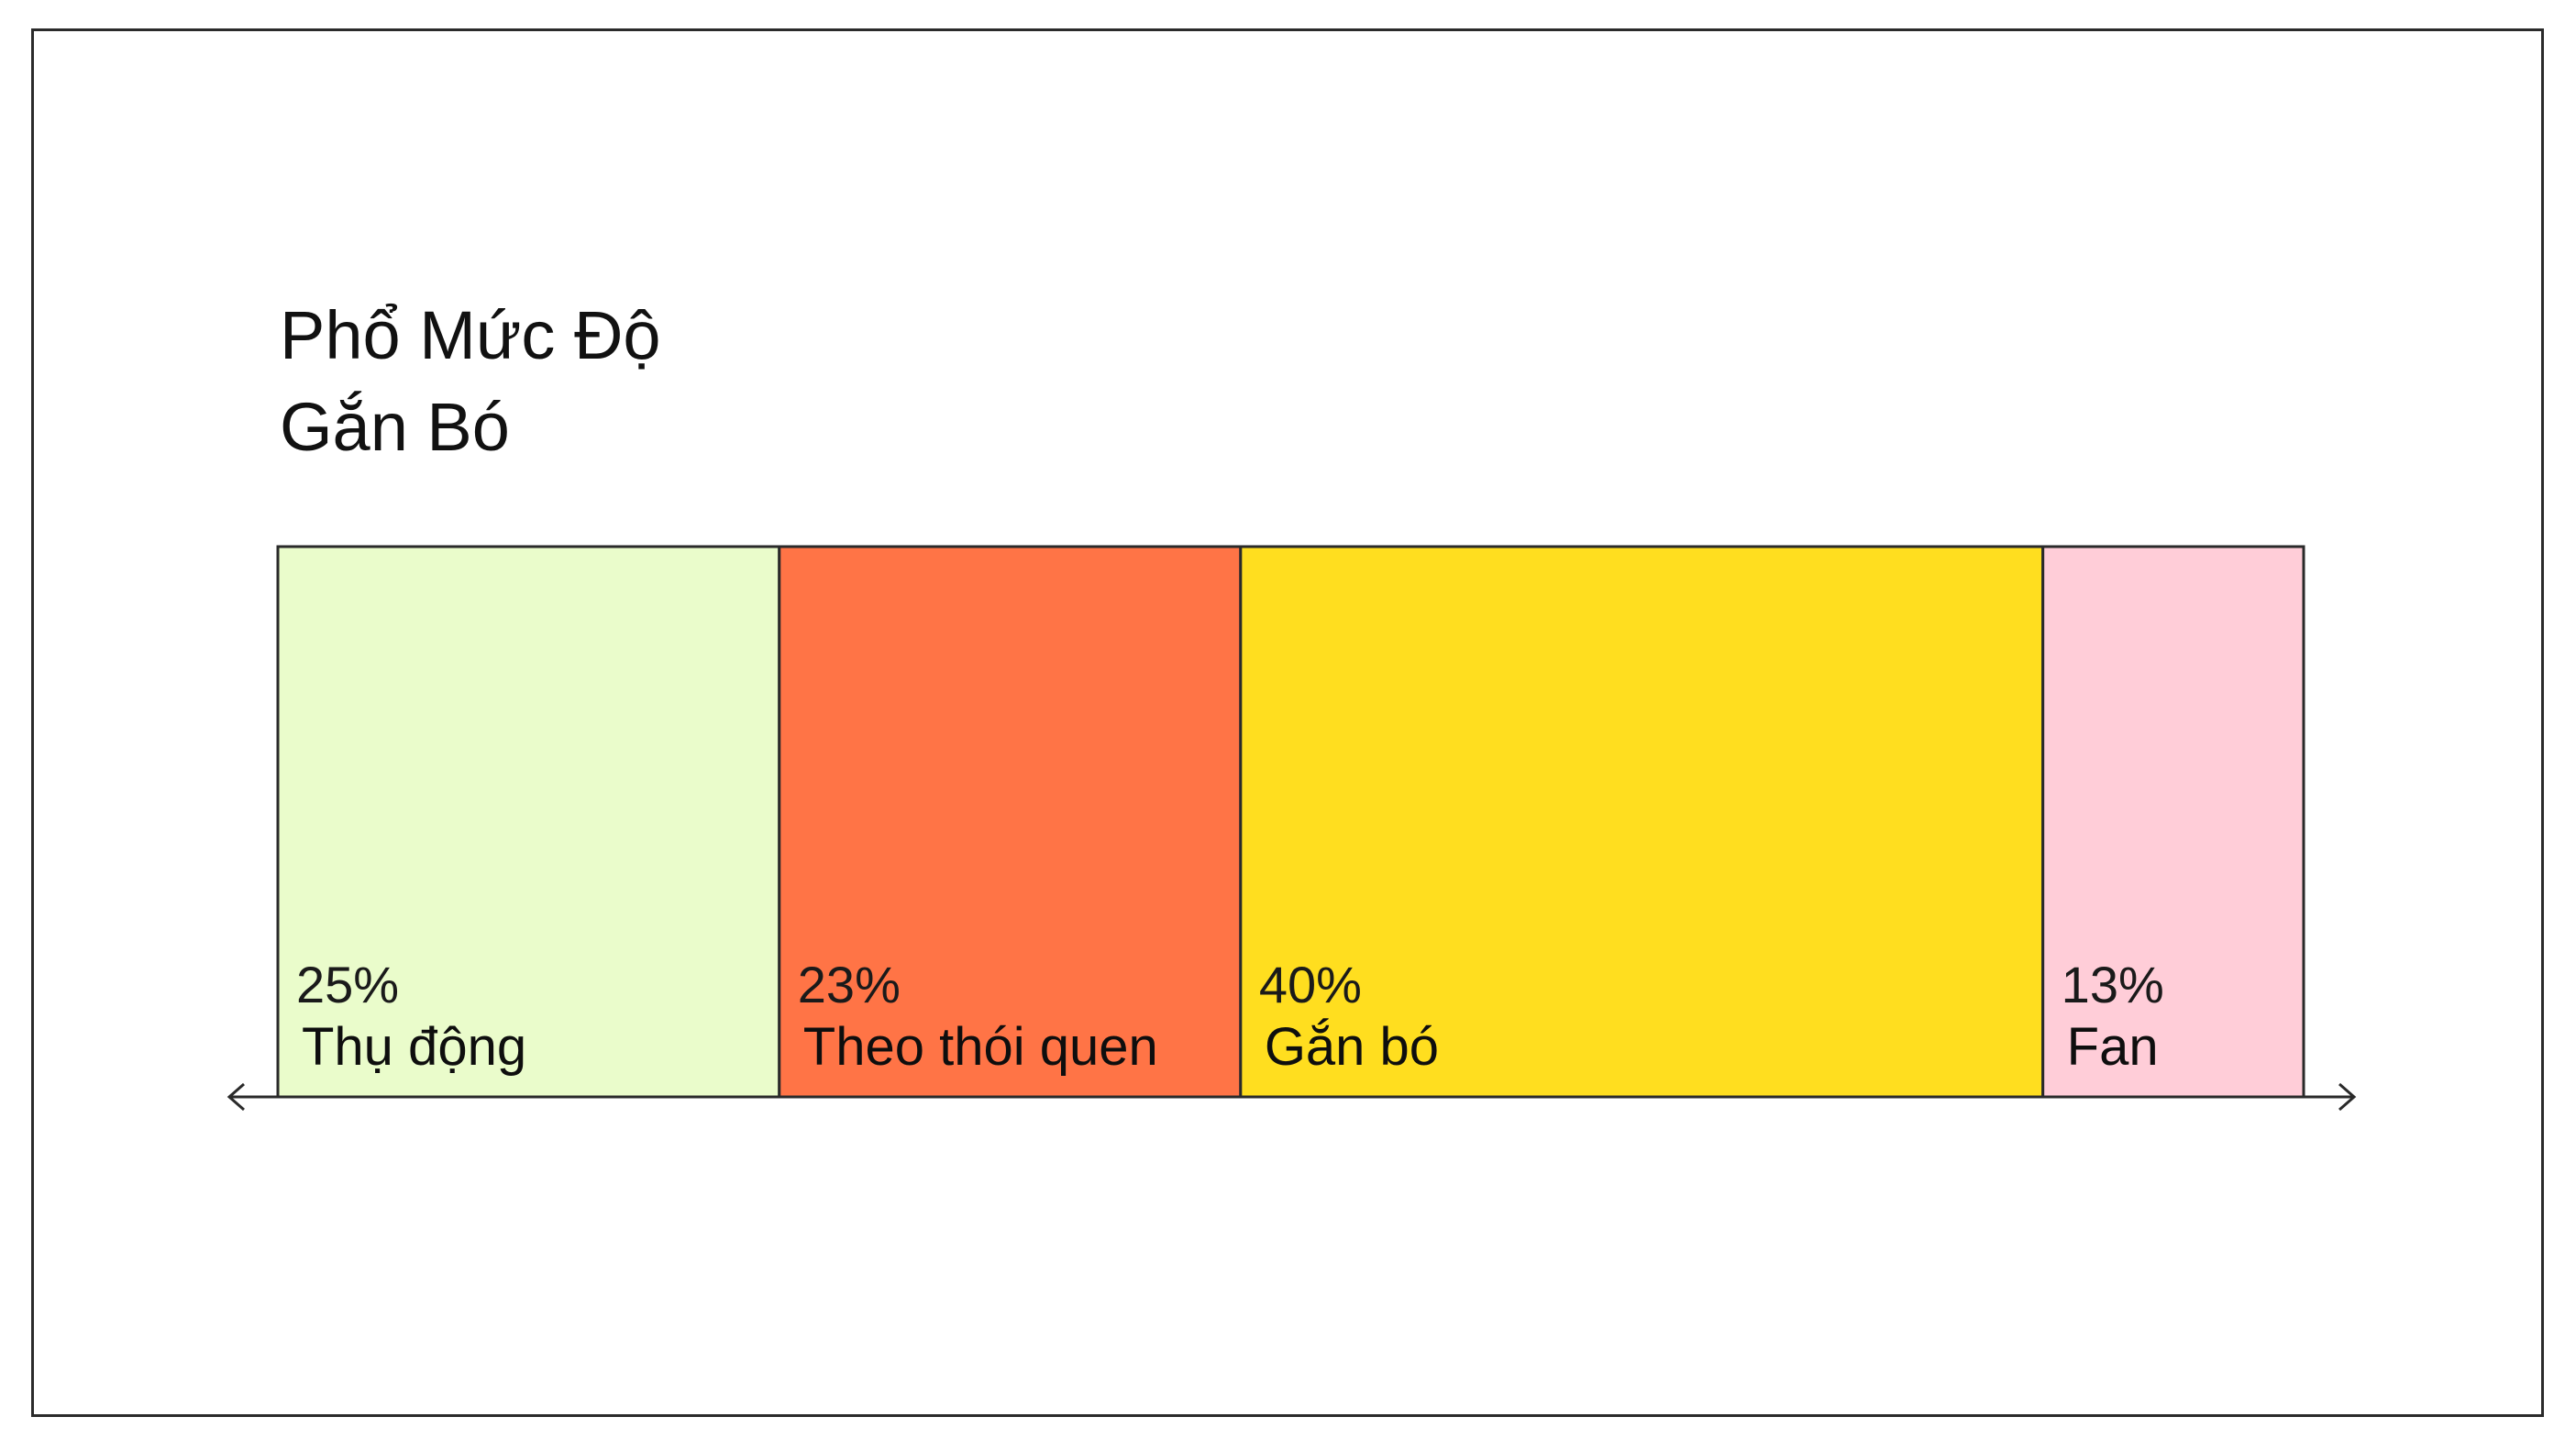 The height and width of the screenshot is (1450, 2576). What do you see at coordinates (2173, 822) in the screenshot?
I see `segment-bar-fan` at bounding box center [2173, 822].